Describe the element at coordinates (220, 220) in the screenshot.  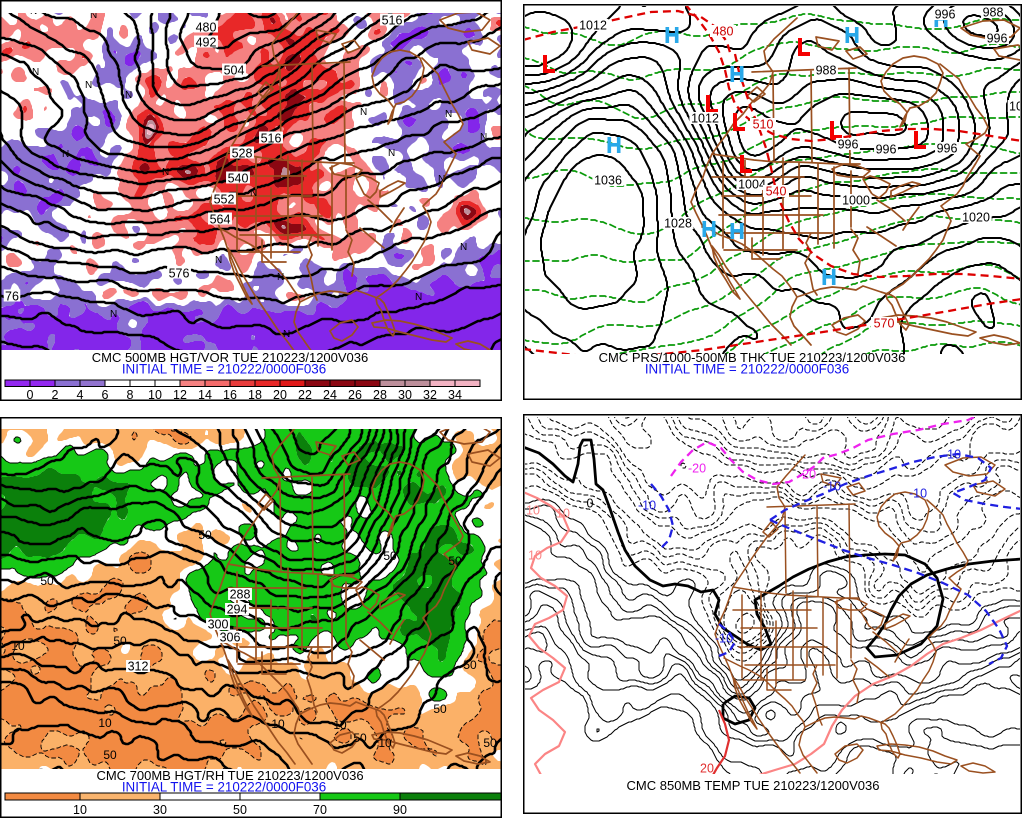
I see `svg-text: 564` at that location.